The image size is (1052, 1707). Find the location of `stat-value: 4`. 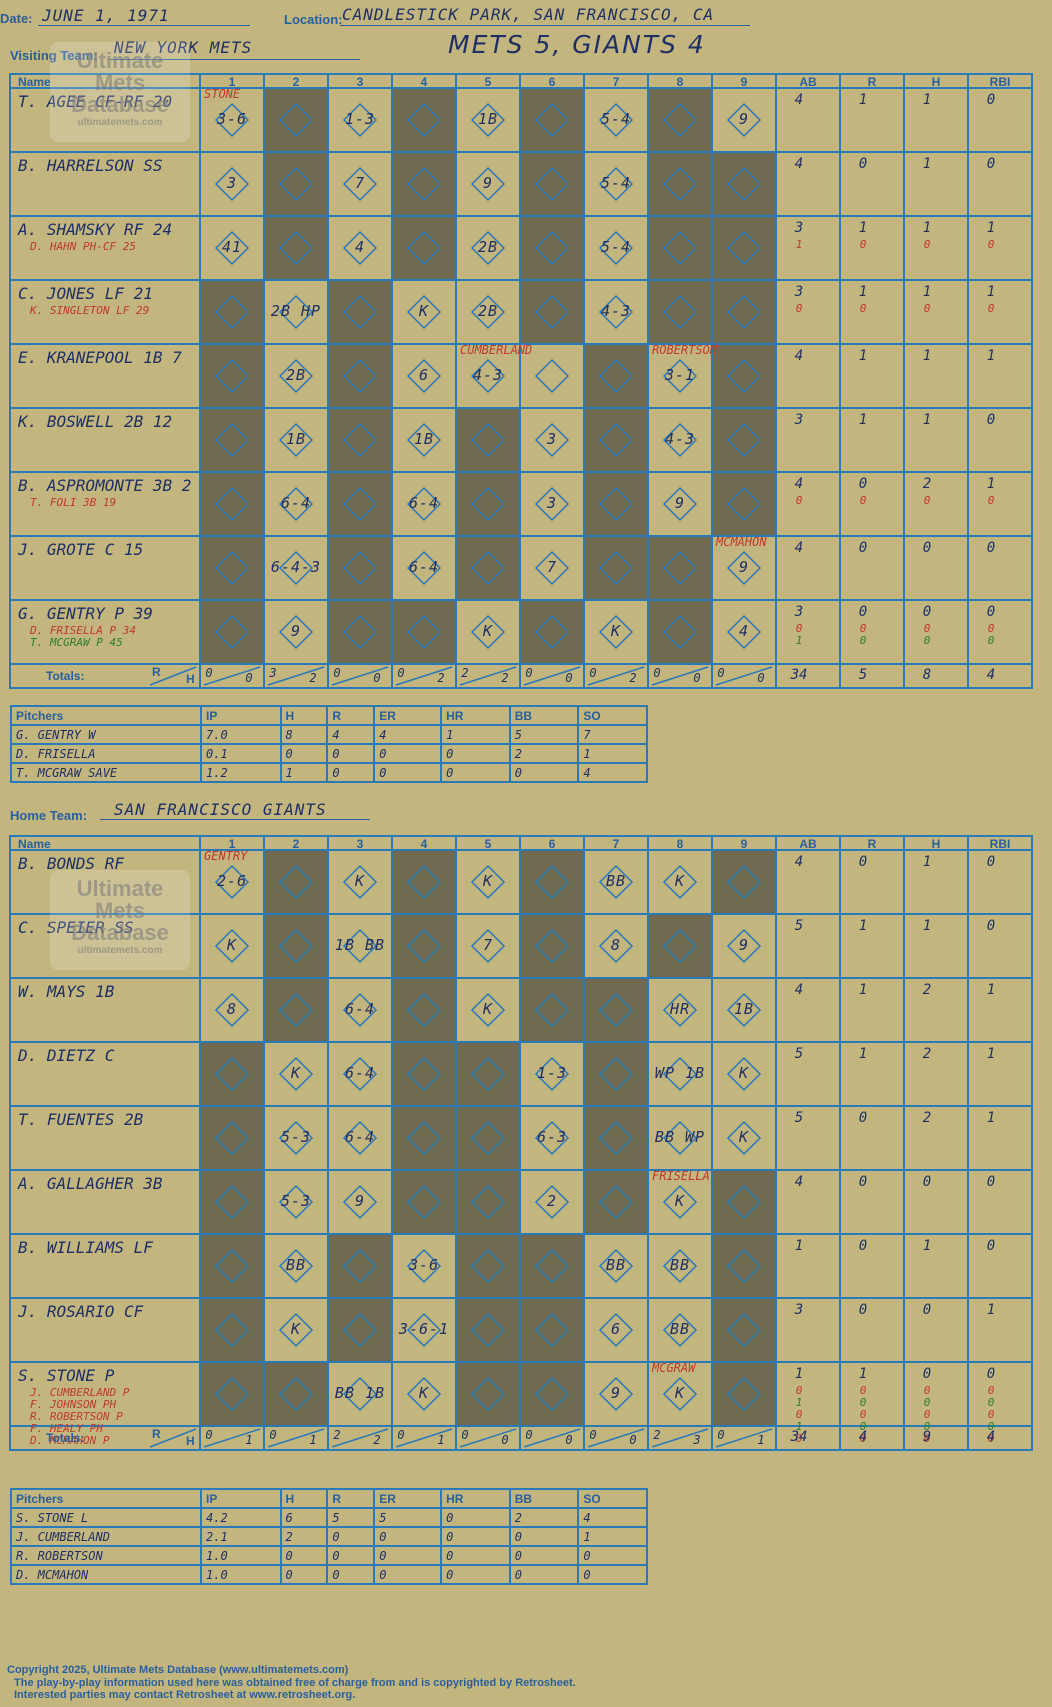

stat-value: 4 is located at coordinates (799, 862).